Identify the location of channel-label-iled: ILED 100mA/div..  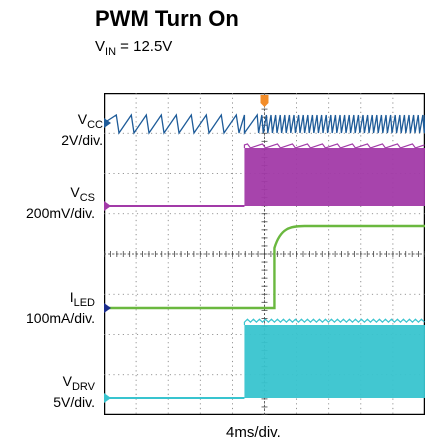
(60, 308).